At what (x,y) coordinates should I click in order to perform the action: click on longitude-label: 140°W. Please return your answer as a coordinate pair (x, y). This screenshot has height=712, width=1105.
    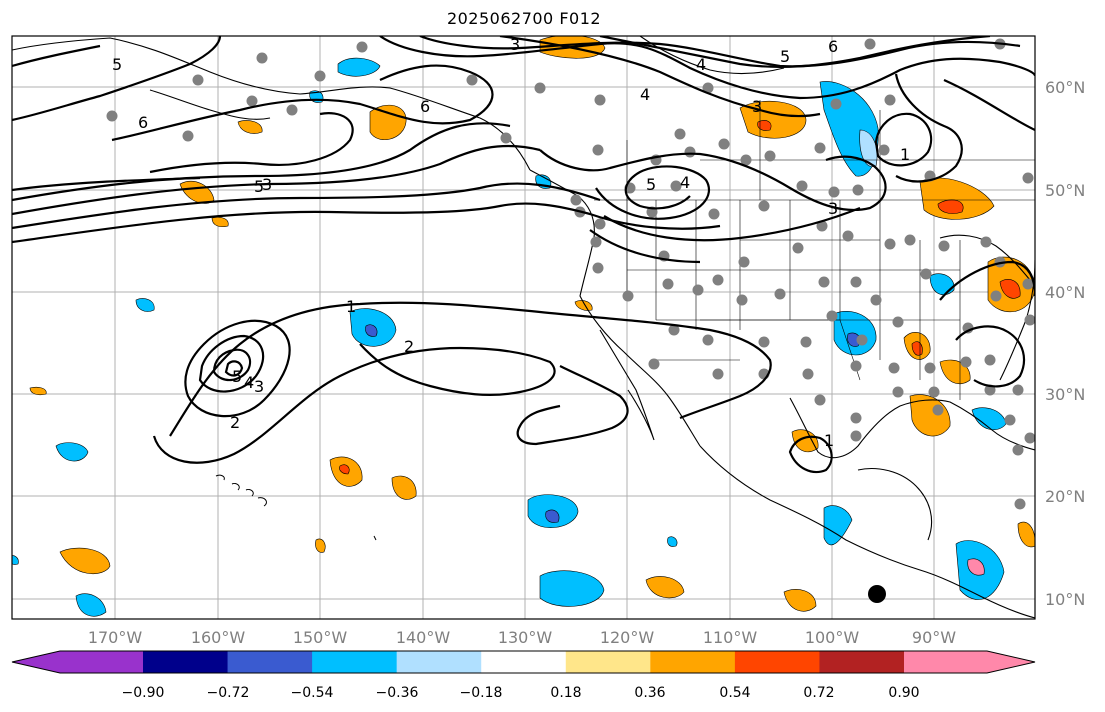
    Looking at the image, I should click on (423, 637).